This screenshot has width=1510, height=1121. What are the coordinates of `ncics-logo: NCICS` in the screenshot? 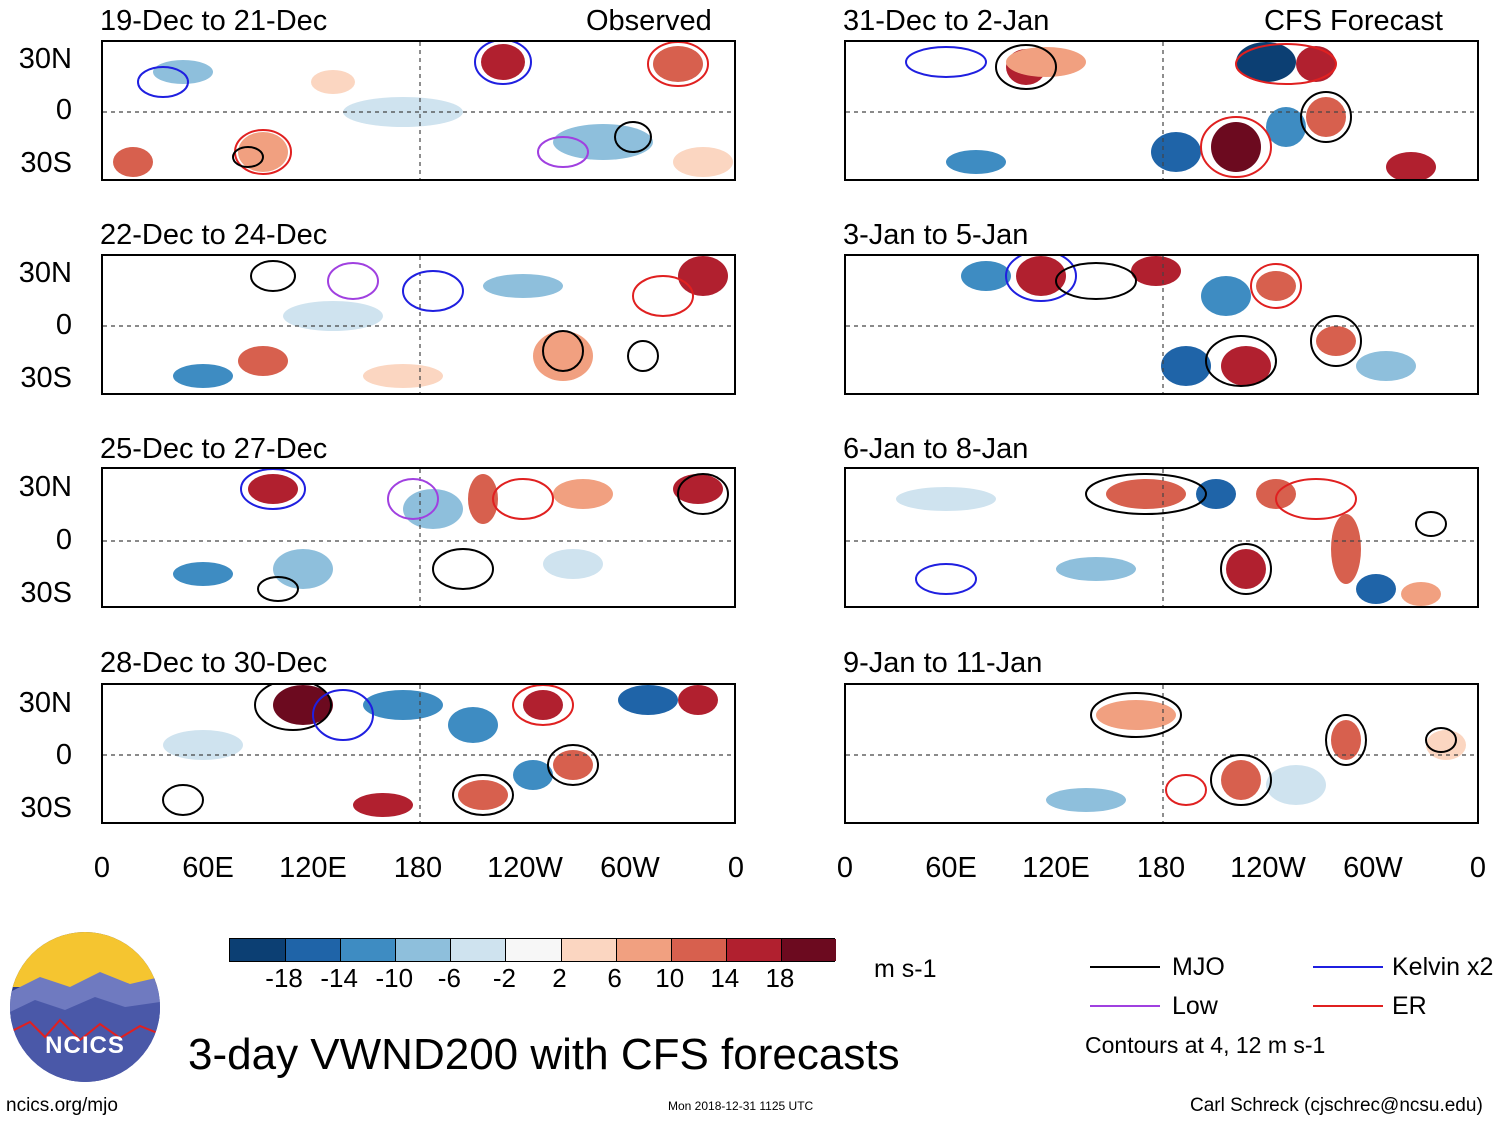 It's located at (85, 1007).